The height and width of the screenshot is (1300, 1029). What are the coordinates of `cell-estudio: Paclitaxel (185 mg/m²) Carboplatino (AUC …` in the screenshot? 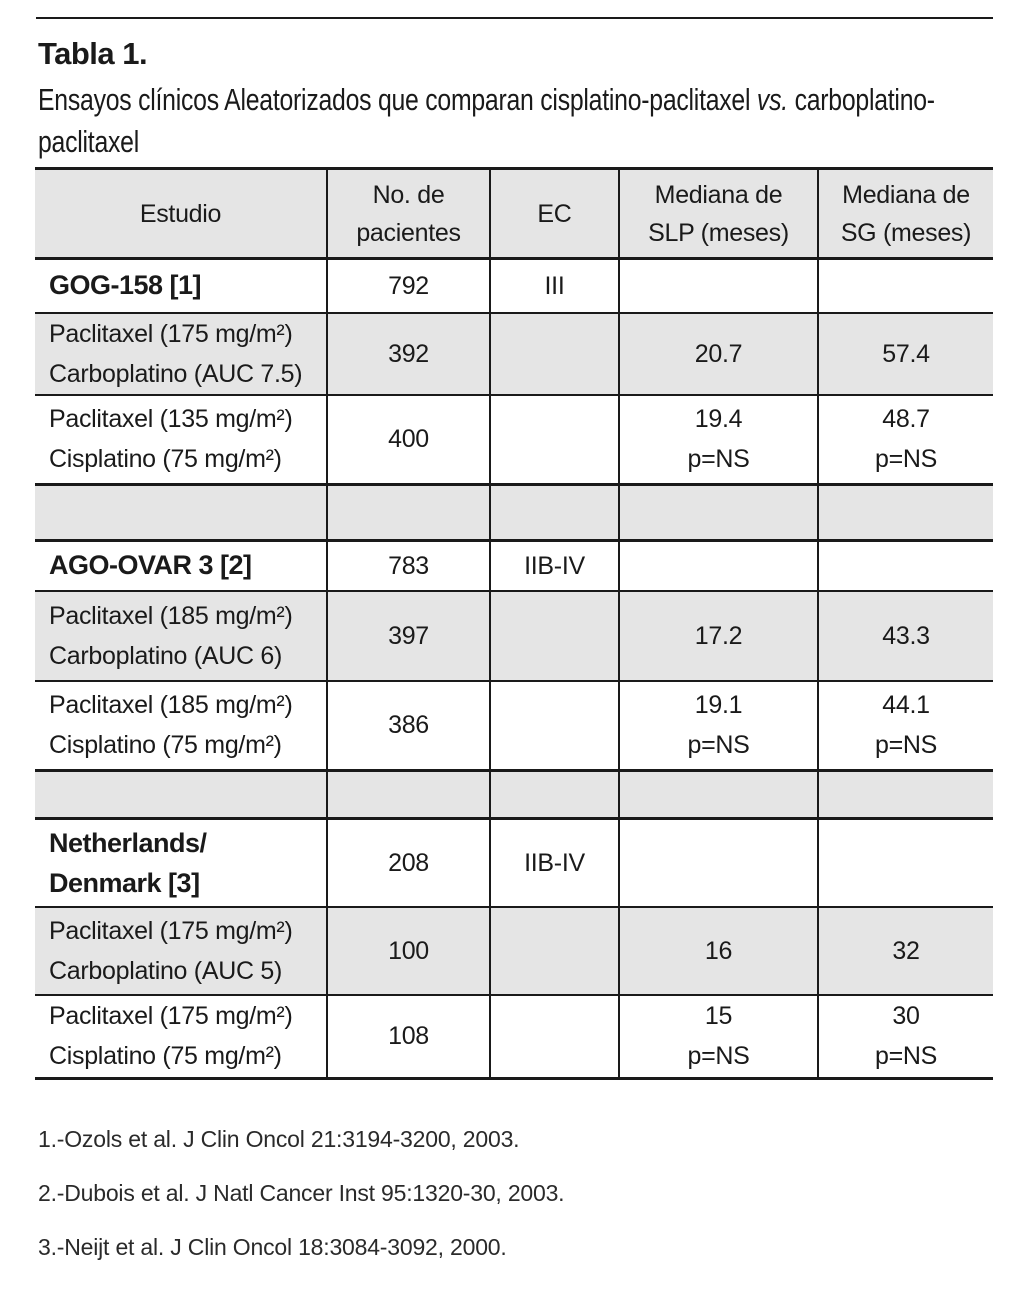 It's located at (171, 635).